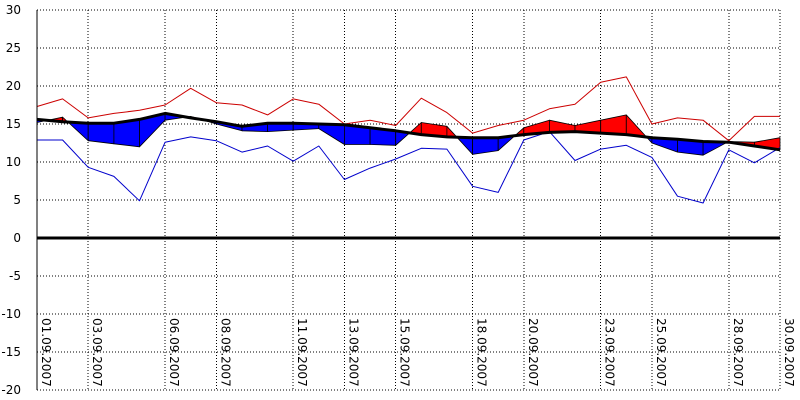 This screenshot has height=400, width=800. I want to click on y-tick-label: 10, so click(13, 162).